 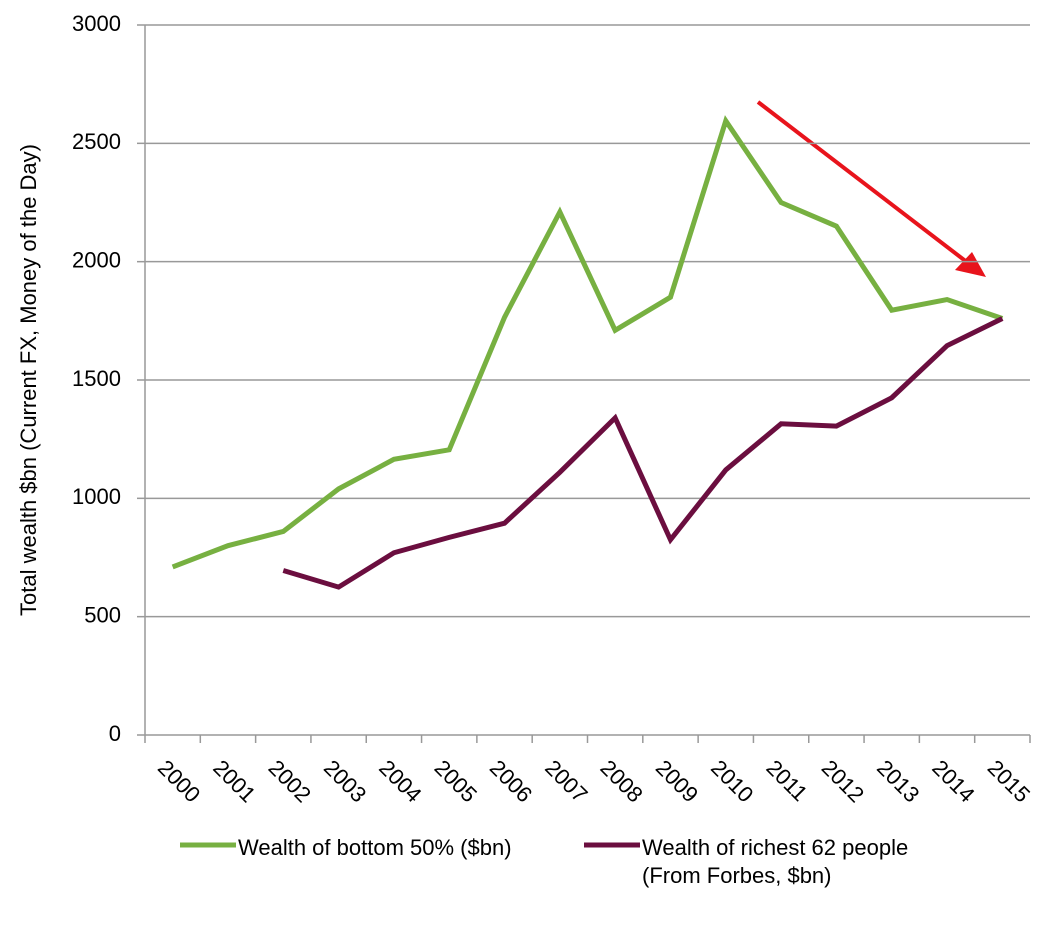 I want to click on x-tick-label: 2012, so click(x=843, y=781).